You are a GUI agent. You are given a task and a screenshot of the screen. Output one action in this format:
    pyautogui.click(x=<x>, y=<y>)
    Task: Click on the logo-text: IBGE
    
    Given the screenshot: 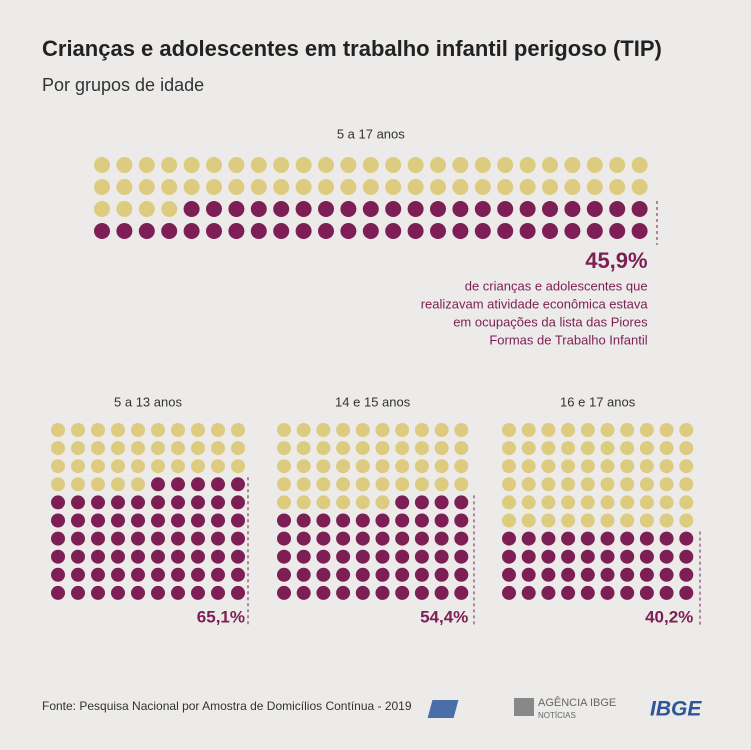 What is the action you would take?
    pyautogui.click(x=676, y=709)
    